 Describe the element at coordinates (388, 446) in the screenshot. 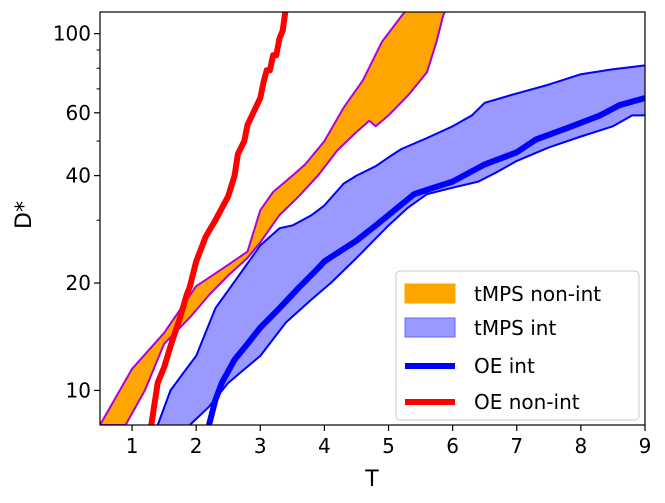

I see `x-tick-label-5: 5` at that location.